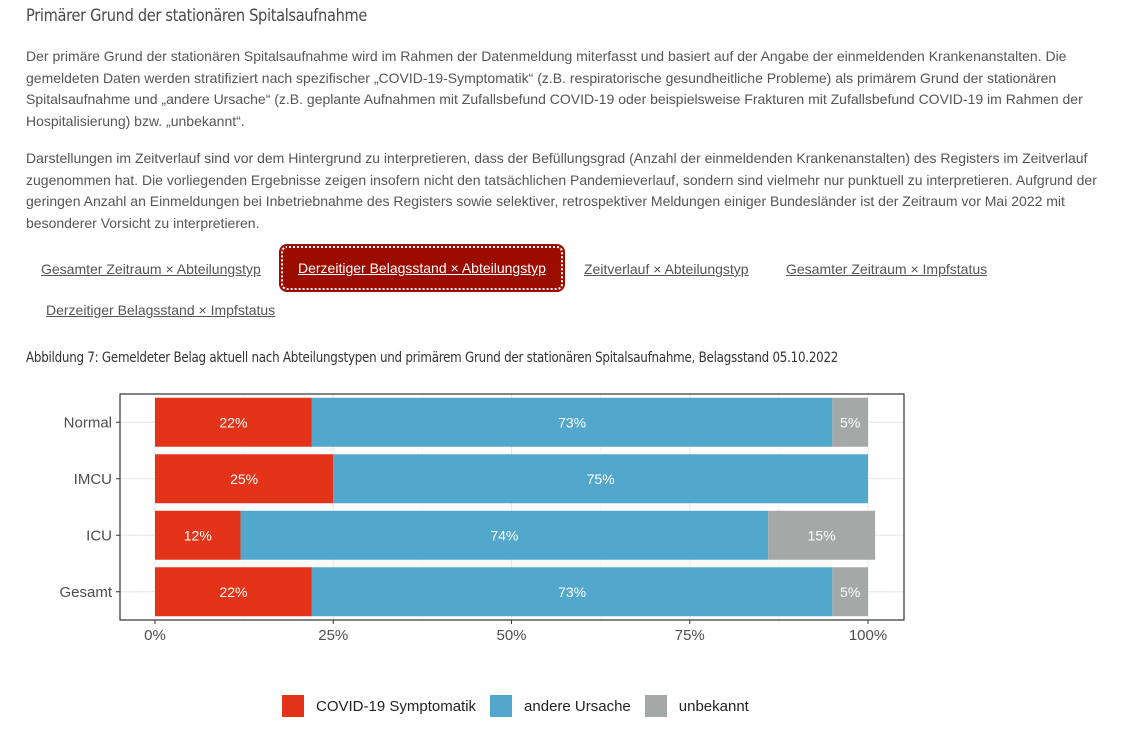 This screenshot has width=1141, height=748. I want to click on bar-label: 75%, so click(601, 479).